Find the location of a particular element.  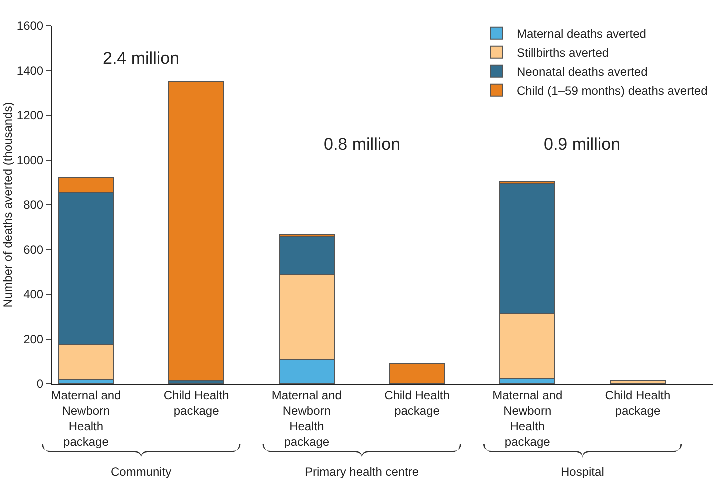

legend-label: Maternal deaths averted is located at coordinates (581, 34).